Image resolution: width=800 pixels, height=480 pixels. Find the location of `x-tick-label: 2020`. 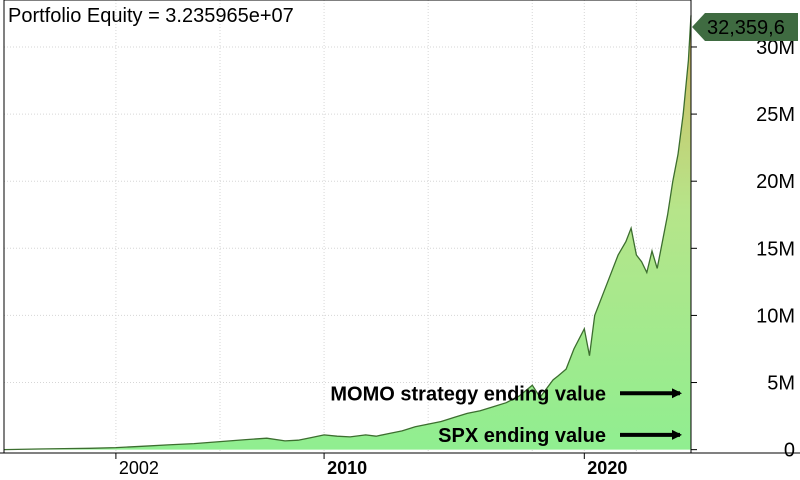

x-tick-label: 2020 is located at coordinates (607, 468).